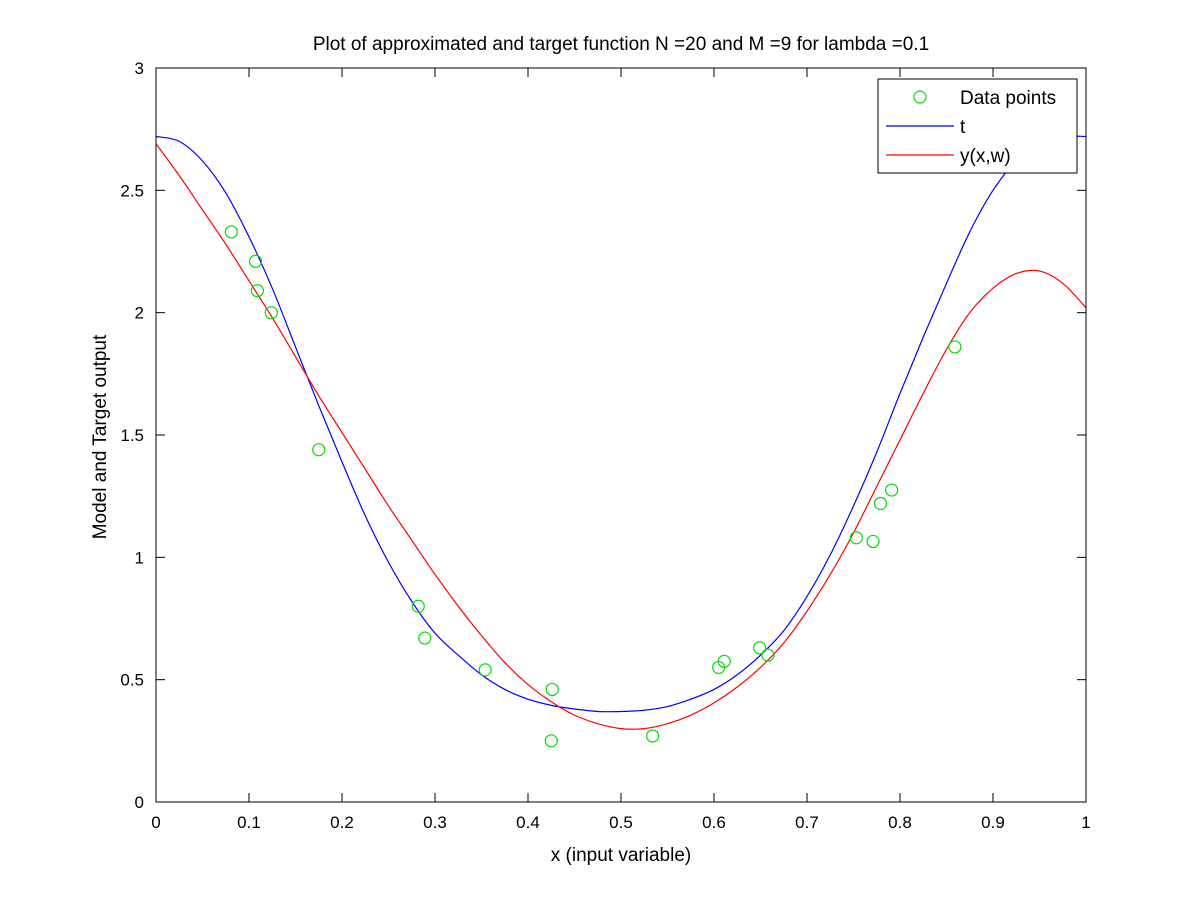  What do you see at coordinates (714, 822) in the screenshot?
I see `x-tick-label: 0.6` at bounding box center [714, 822].